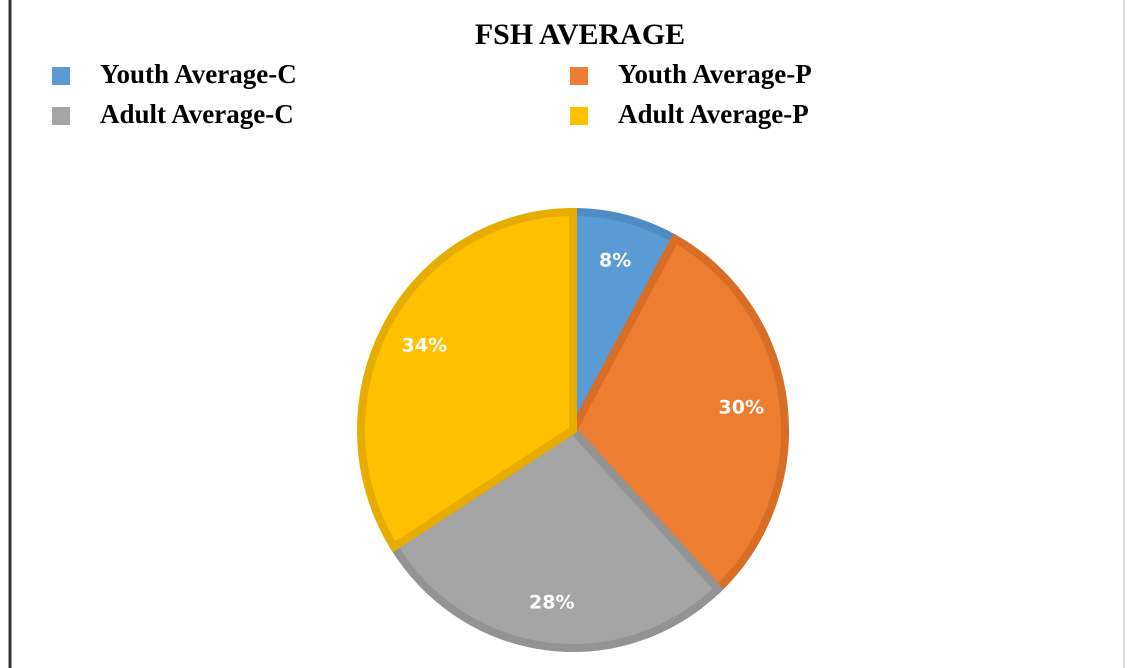 The height and width of the screenshot is (668, 1134). What do you see at coordinates (551, 603) in the screenshot?
I see `data-label: 28%` at bounding box center [551, 603].